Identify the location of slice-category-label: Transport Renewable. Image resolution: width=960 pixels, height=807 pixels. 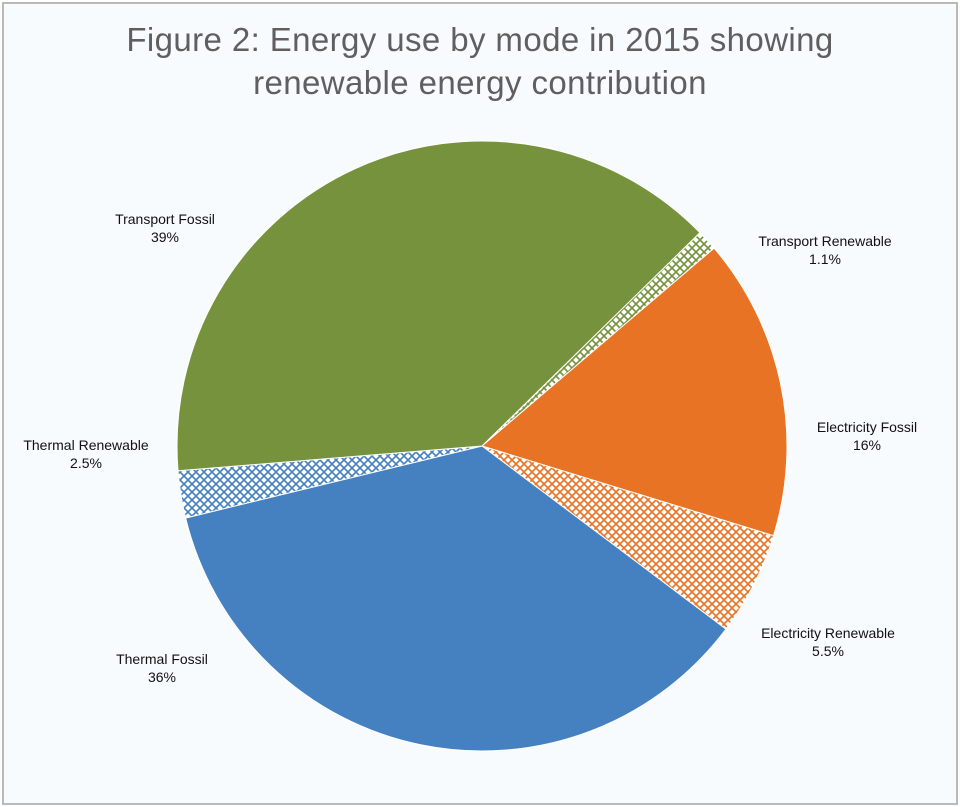
(825, 241).